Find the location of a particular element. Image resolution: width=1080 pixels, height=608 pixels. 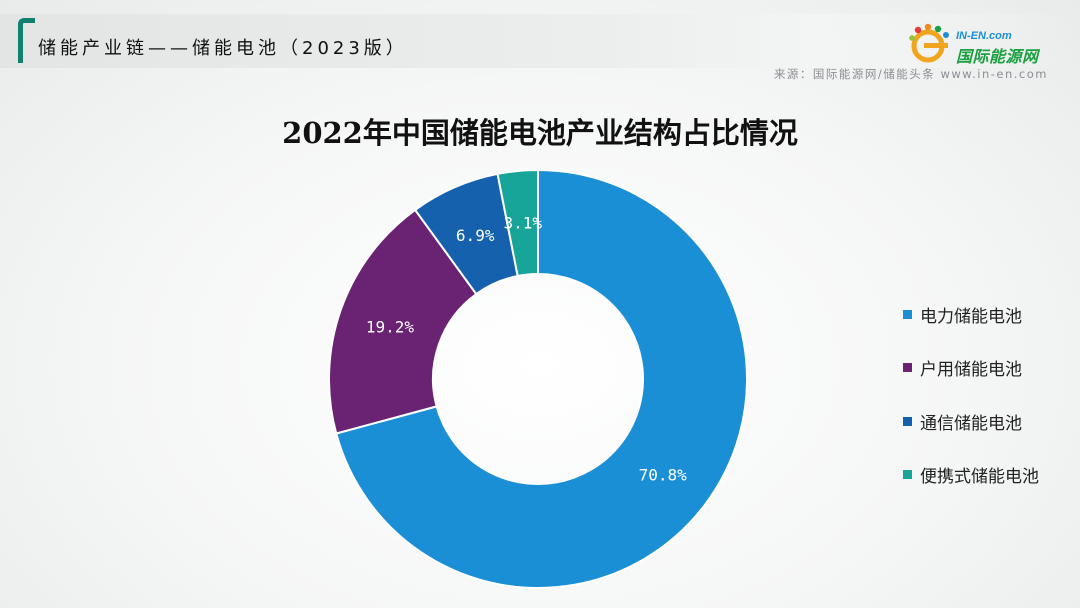

header-accent-bracket is located at coordinates (26, 40).